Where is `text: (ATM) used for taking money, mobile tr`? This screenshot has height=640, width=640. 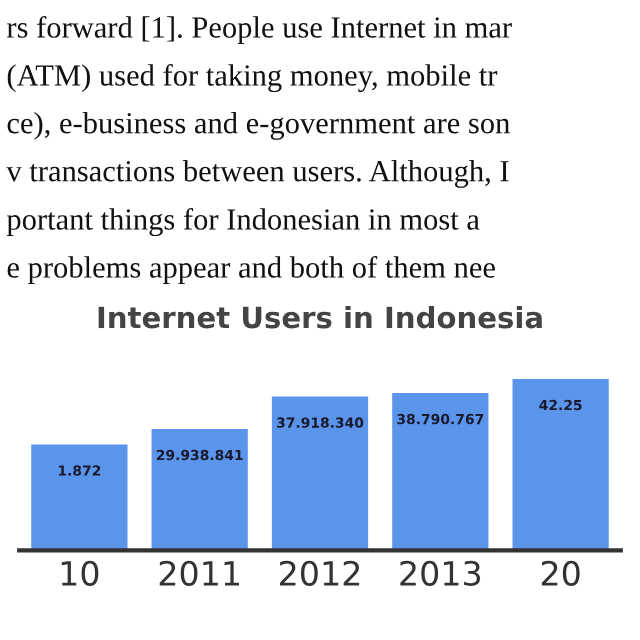 text: (ATM) used for taking money, mobile tr is located at coordinates (252, 78).